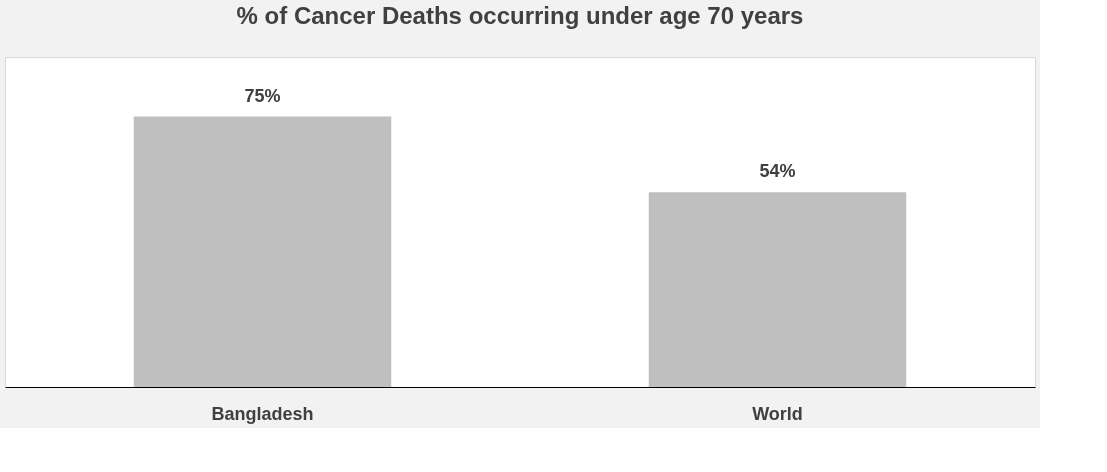 The height and width of the screenshot is (472, 1107). Describe the element at coordinates (262, 95) in the screenshot. I see `data-label: 75%` at that location.